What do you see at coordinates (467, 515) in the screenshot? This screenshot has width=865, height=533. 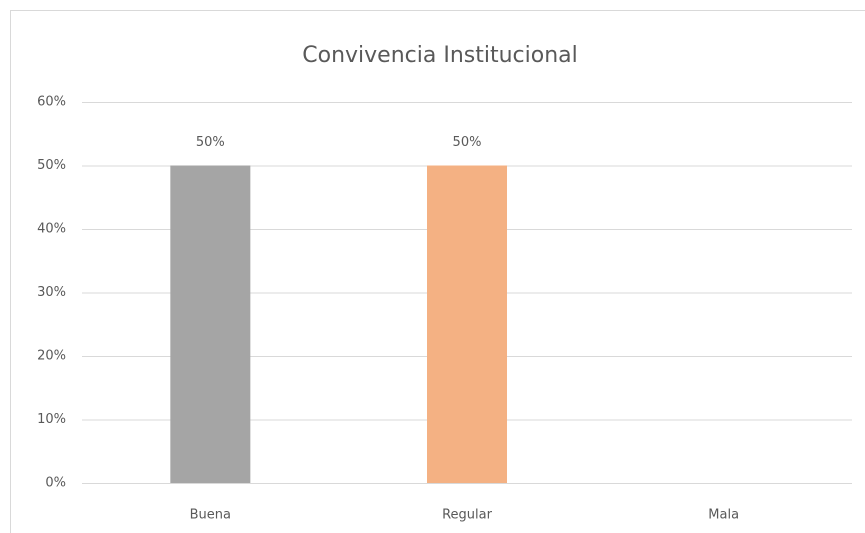 I see `x-tick-label: Regular` at bounding box center [467, 515].